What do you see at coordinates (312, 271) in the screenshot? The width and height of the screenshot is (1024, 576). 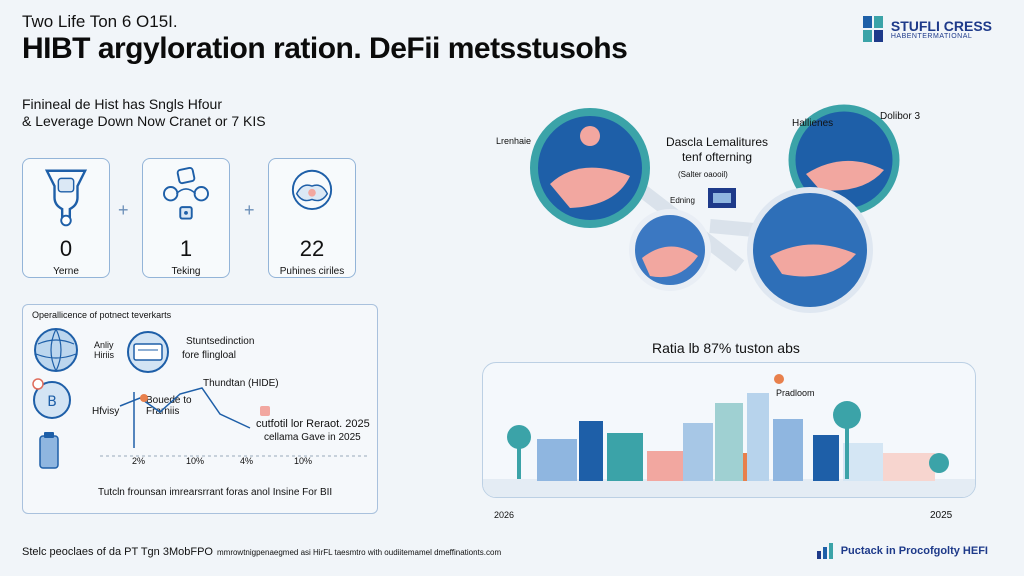 I see `step-label: Puhines ciriles` at bounding box center [312, 271].